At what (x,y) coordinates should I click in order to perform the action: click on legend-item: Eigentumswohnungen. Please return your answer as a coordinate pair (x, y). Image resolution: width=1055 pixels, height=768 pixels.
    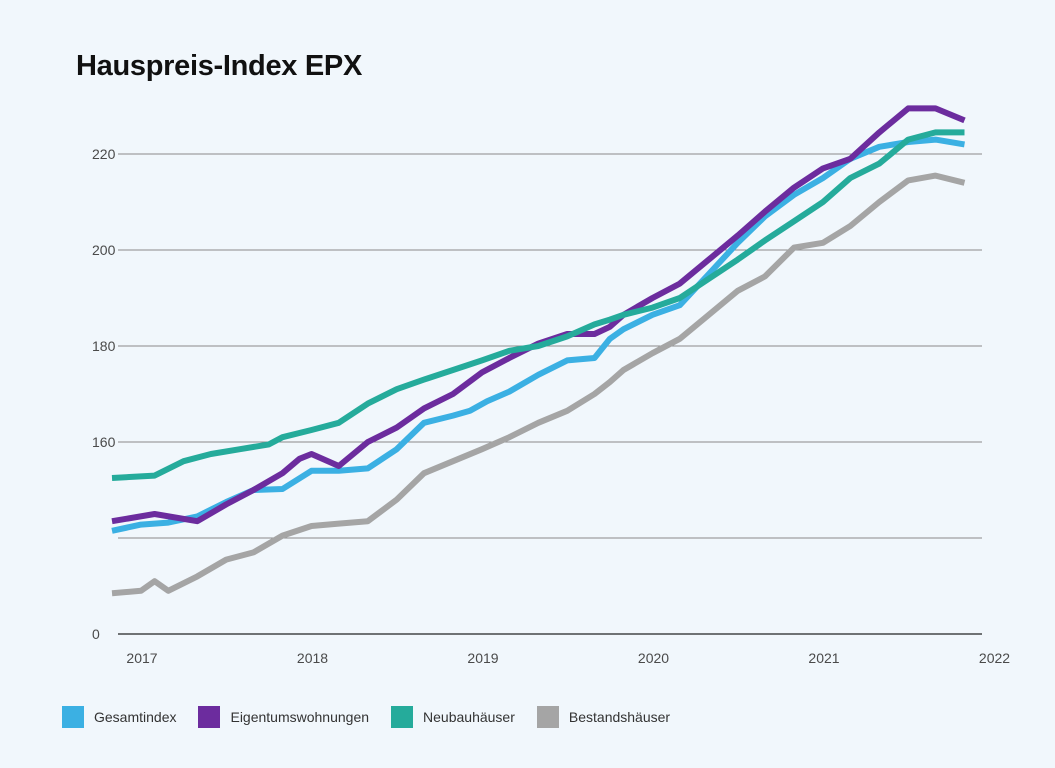
    Looking at the image, I should click on (283, 717).